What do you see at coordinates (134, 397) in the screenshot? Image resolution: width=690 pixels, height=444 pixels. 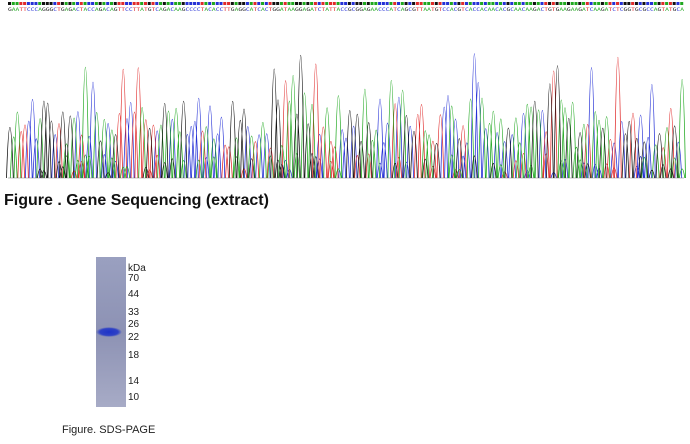 I see `marker-label: 10` at bounding box center [134, 397].